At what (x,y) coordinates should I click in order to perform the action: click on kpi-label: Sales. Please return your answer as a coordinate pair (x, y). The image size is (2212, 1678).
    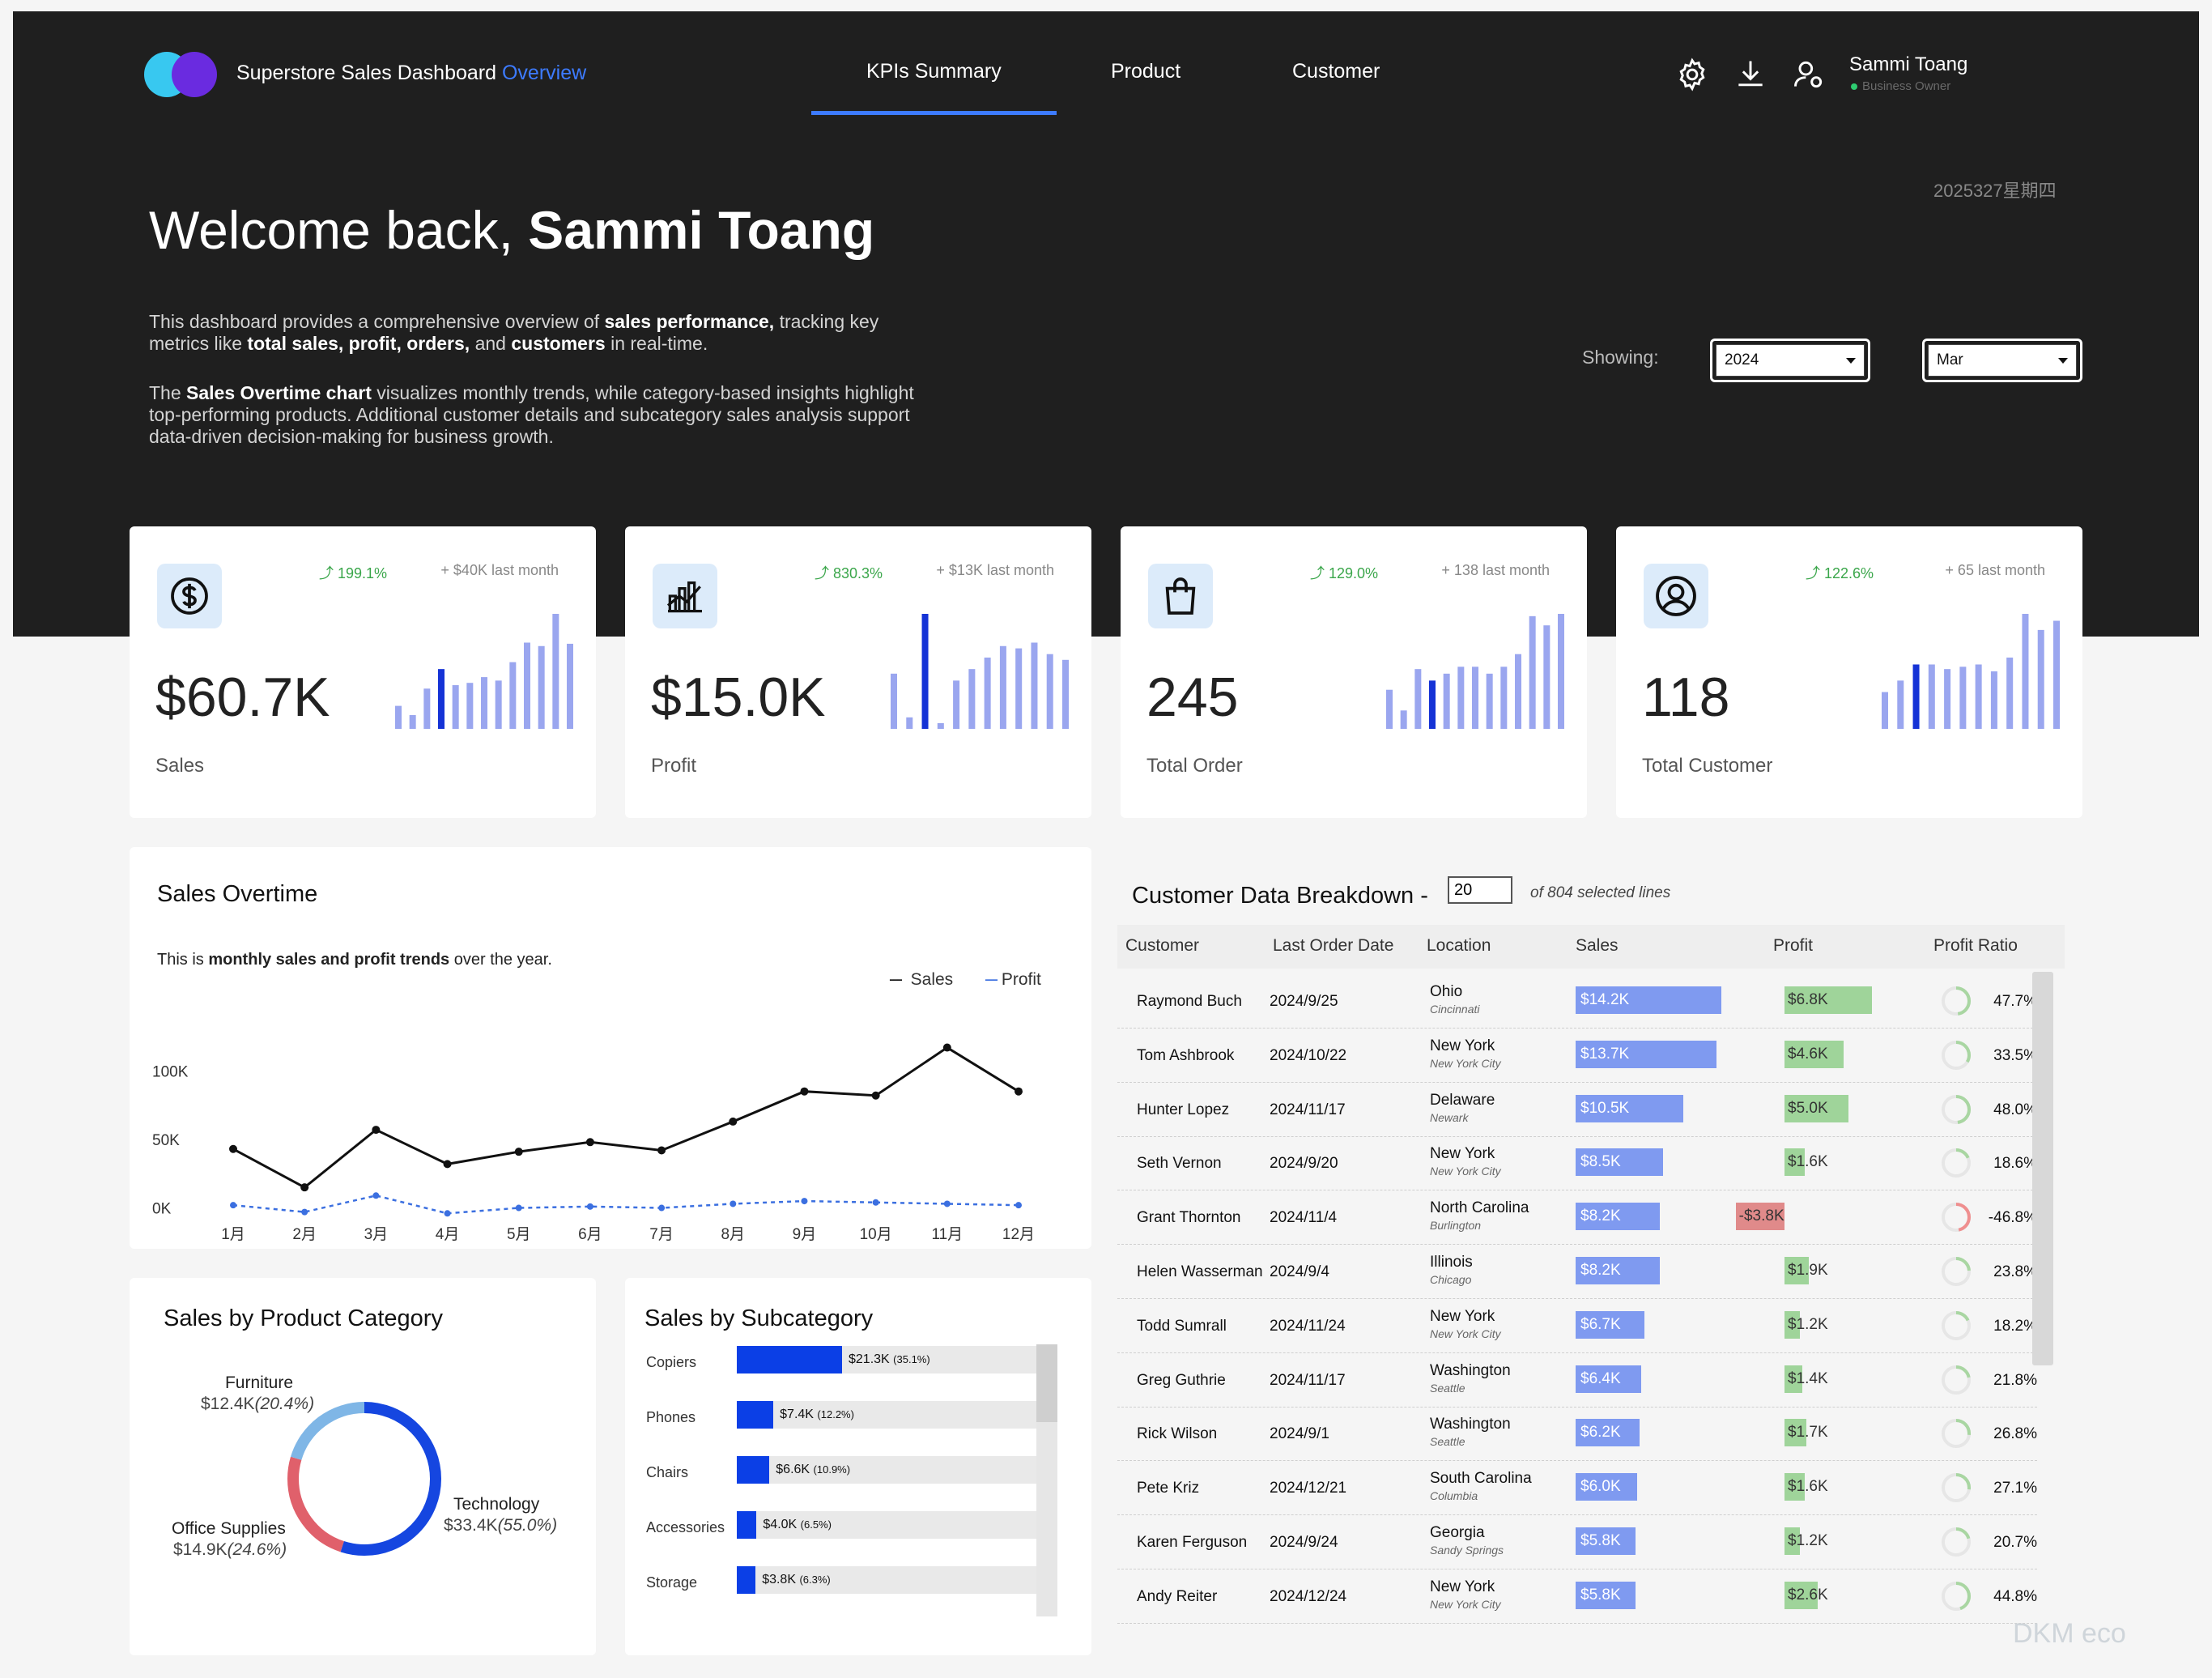
    Looking at the image, I should click on (180, 766).